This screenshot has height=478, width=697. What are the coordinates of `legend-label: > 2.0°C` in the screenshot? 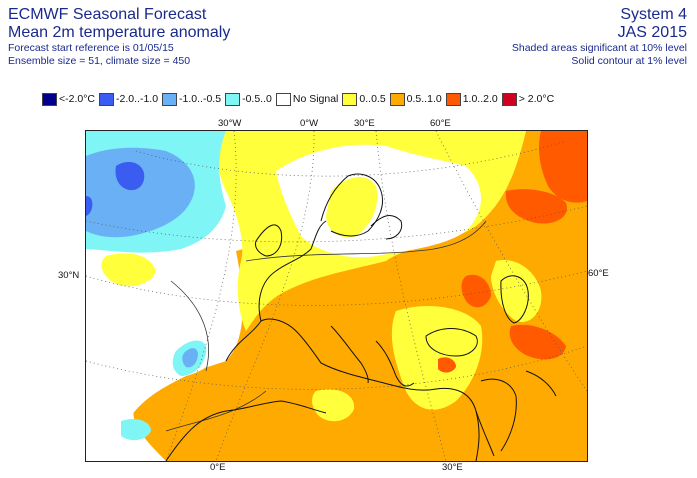 It's located at (536, 99).